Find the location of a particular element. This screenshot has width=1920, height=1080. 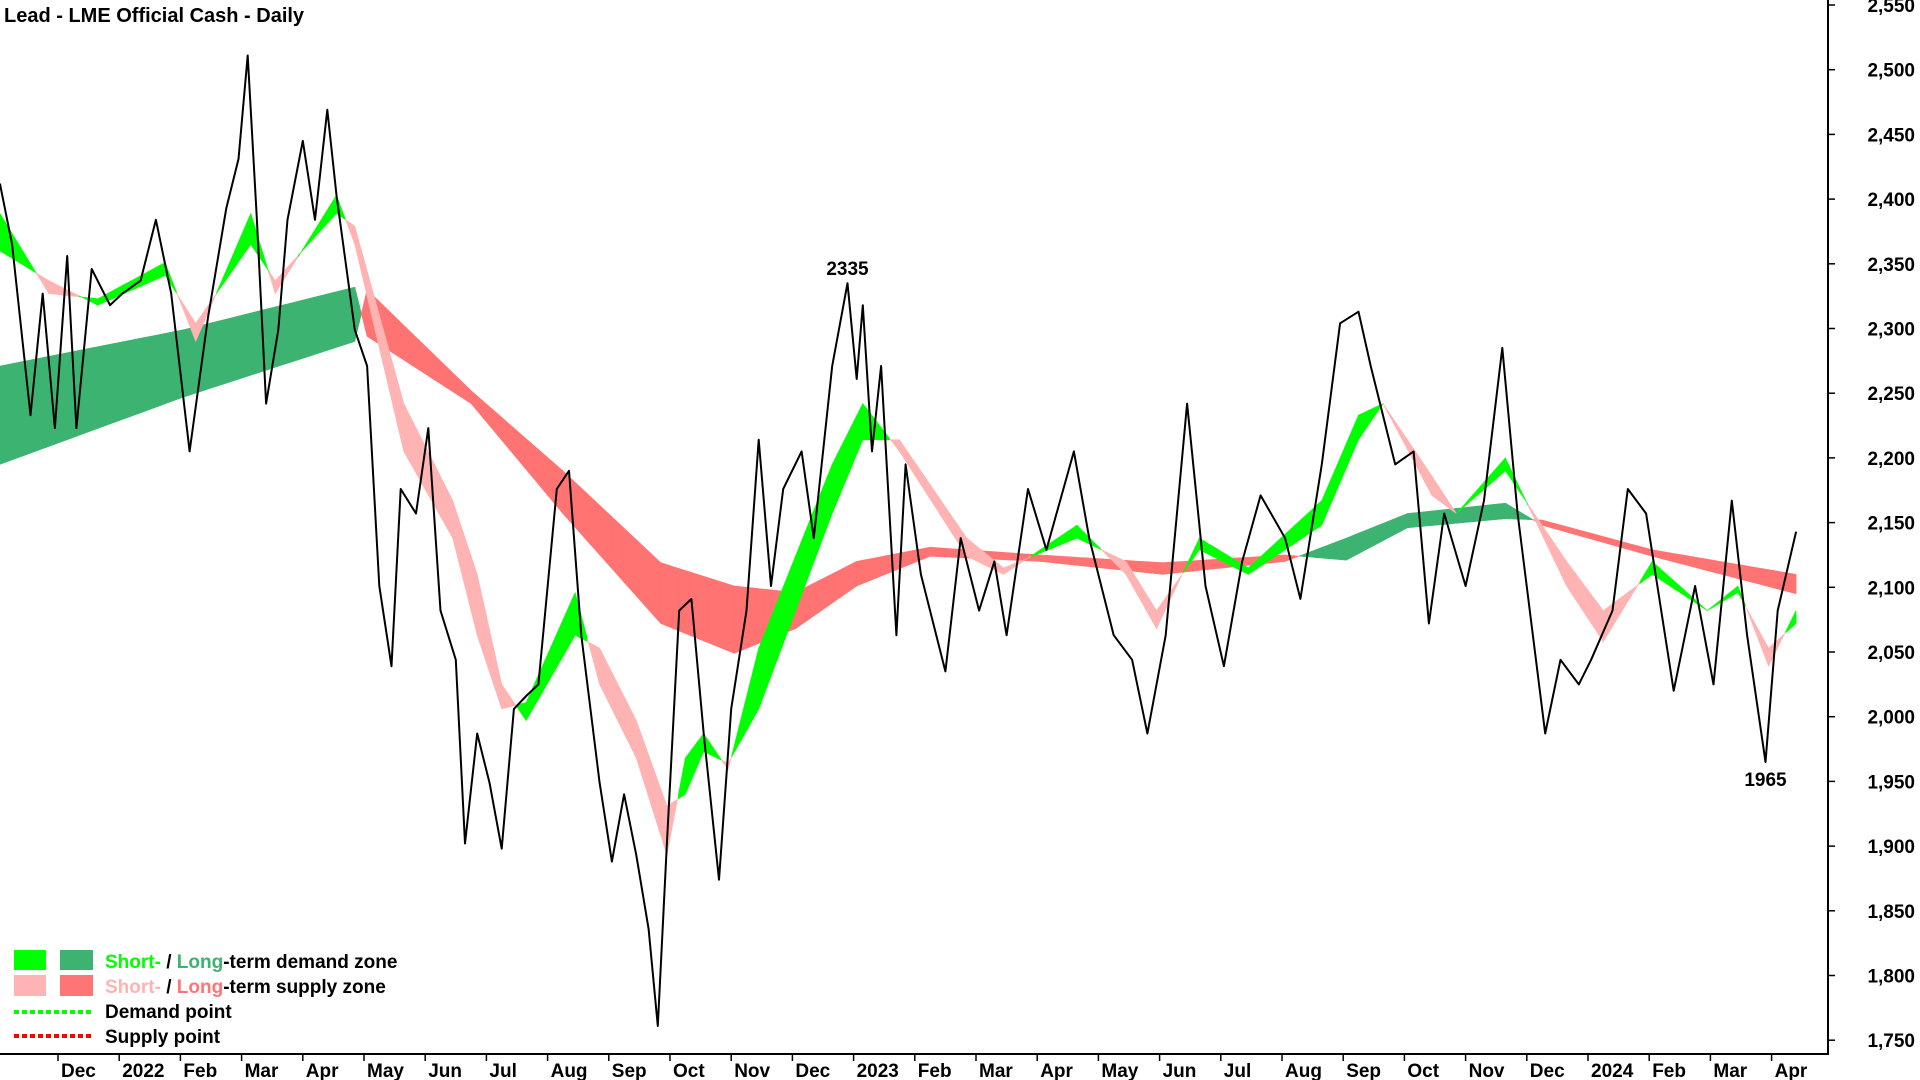

x-tick-label: 2022 is located at coordinates (143, 1070).